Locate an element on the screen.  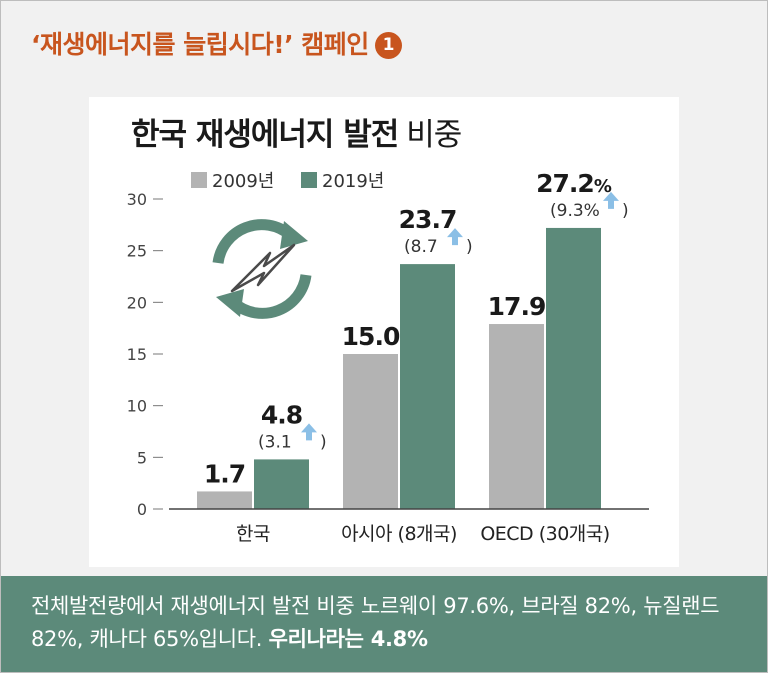
step-badge: 1 is located at coordinates (388, 45).